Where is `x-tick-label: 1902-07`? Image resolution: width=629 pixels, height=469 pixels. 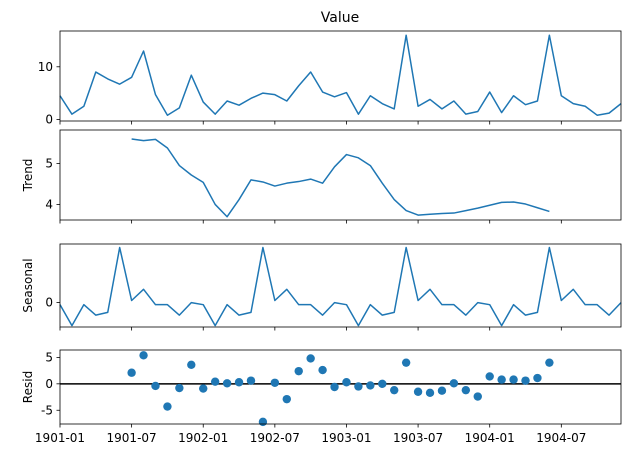
x-tick-label: 1902-07 is located at coordinates (275, 438).